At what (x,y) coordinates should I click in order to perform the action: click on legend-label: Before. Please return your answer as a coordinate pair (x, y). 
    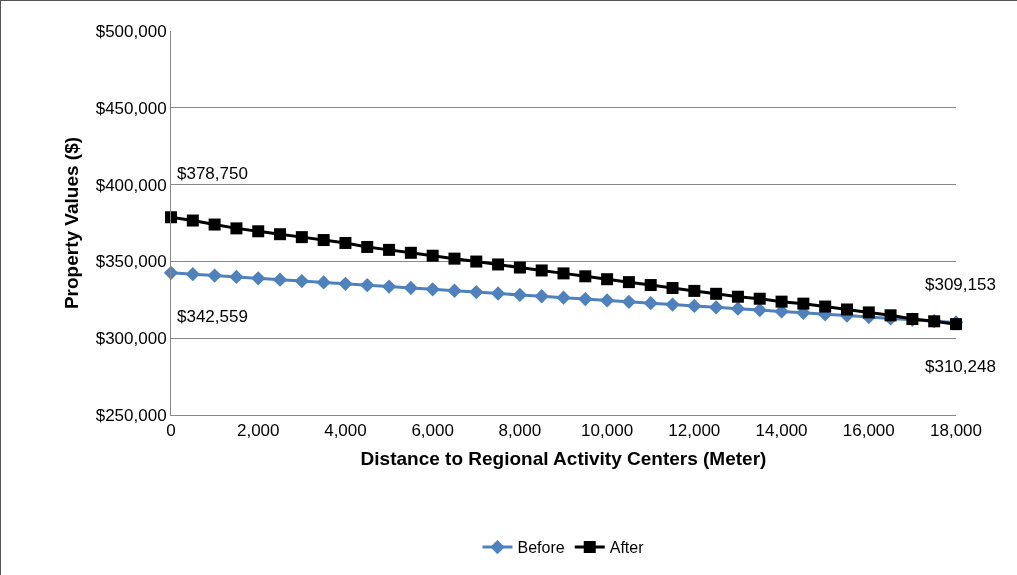
    Looking at the image, I should click on (541, 548).